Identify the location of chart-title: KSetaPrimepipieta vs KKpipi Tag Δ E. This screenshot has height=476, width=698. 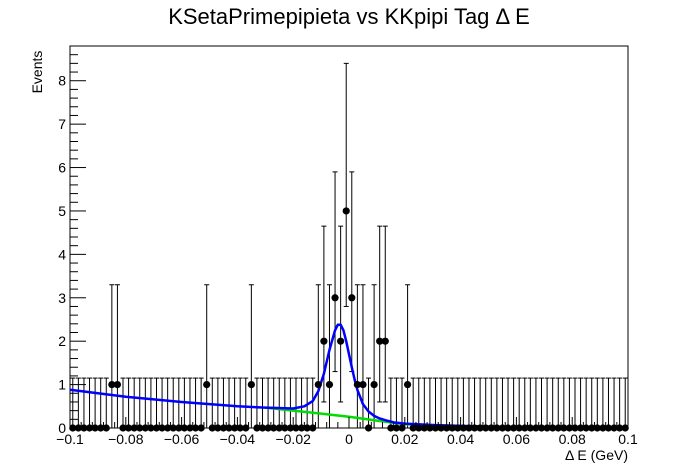
(349, 16).